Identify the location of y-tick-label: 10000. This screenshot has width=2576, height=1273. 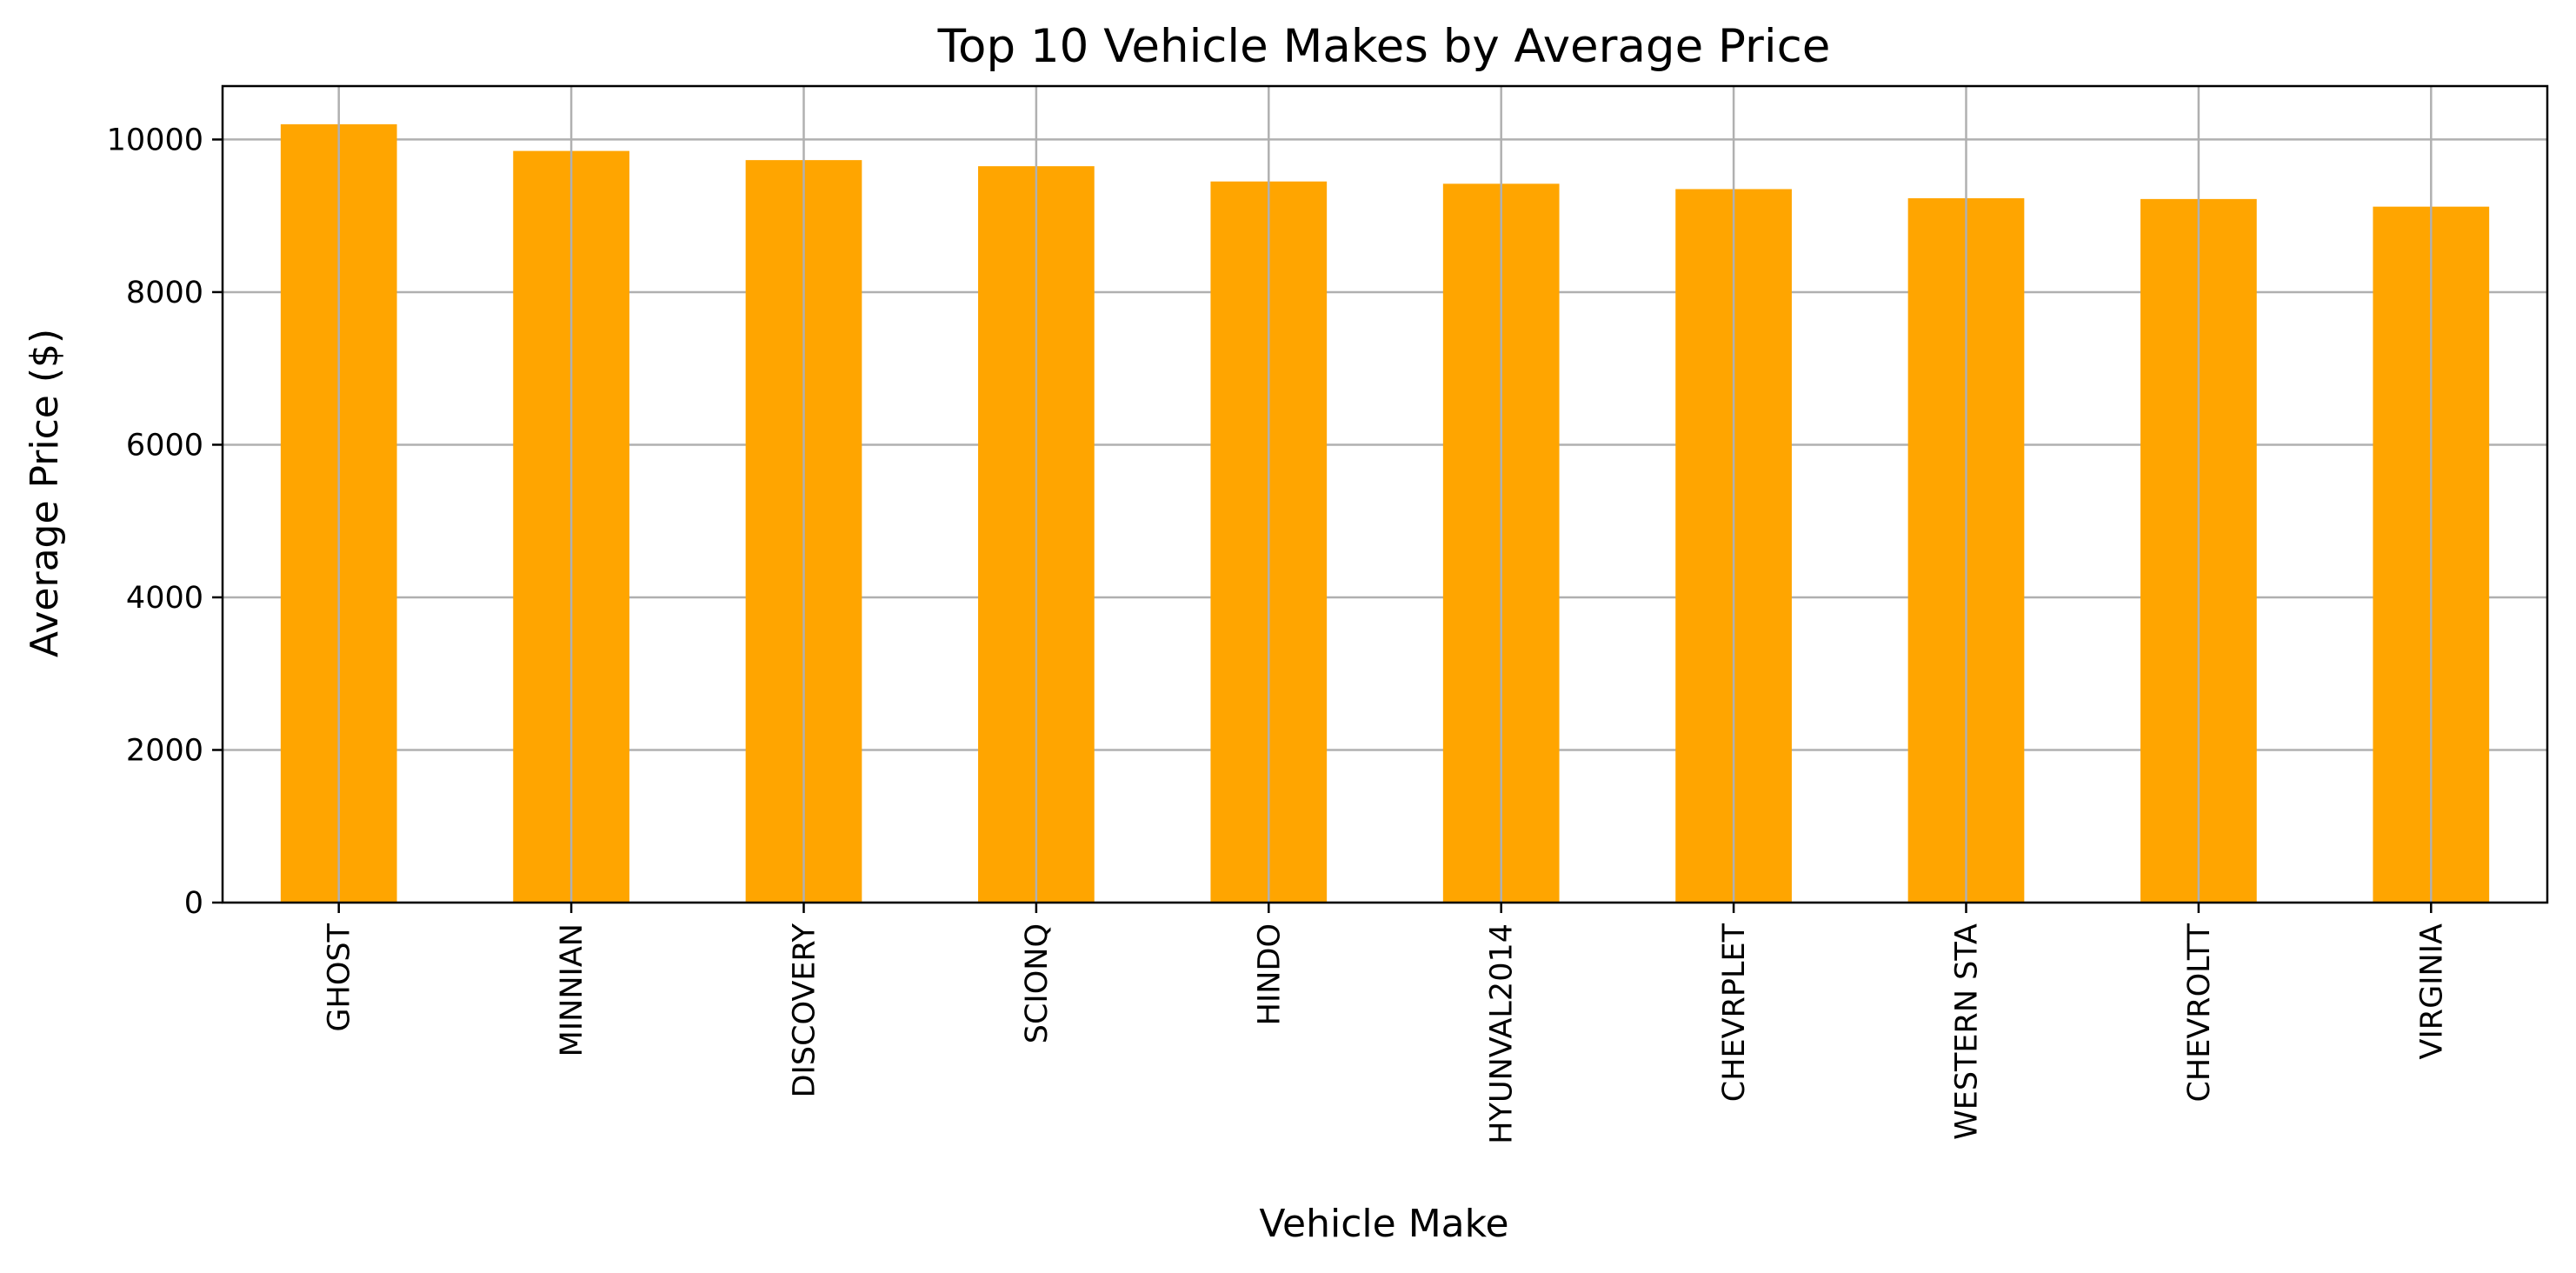
(155, 140).